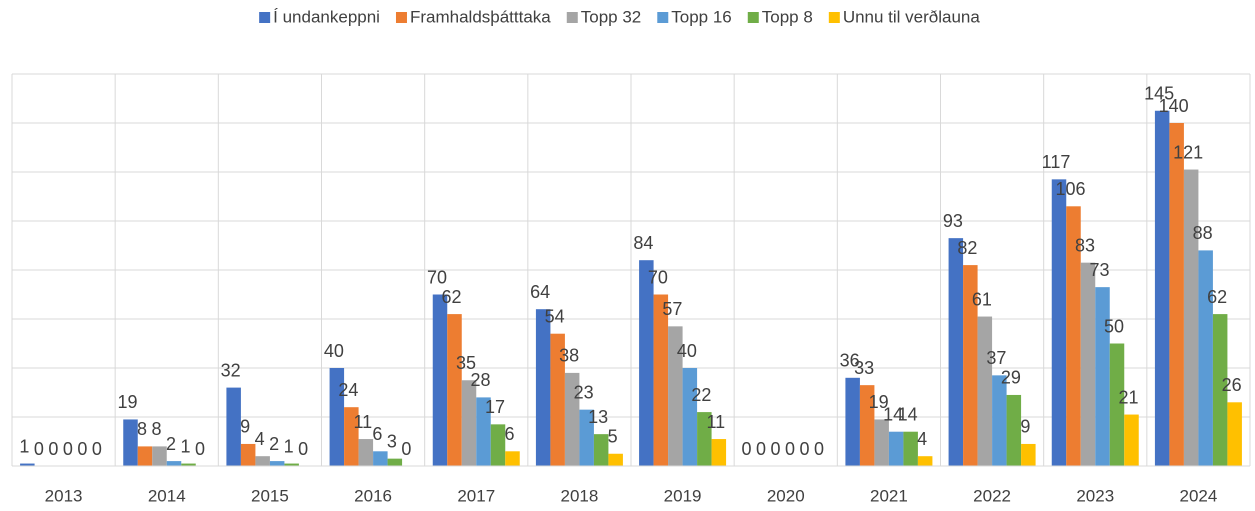 The height and width of the screenshot is (511, 1255). What do you see at coordinates (451, 297) in the screenshot?
I see `data-label: 62` at bounding box center [451, 297].